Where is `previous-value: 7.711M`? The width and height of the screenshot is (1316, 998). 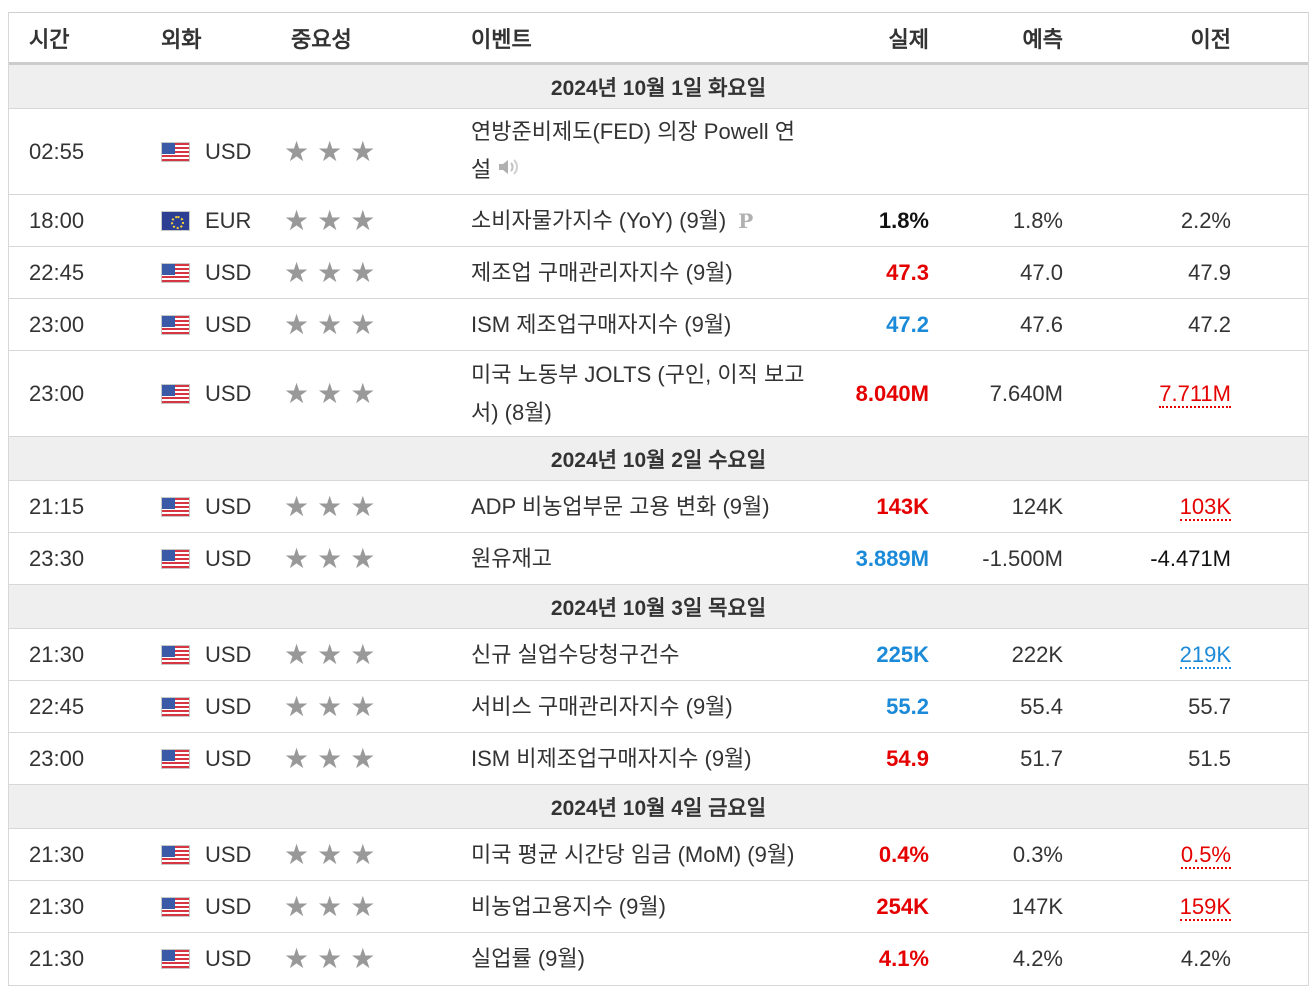 previous-value: 7.711M is located at coordinates (1147, 394).